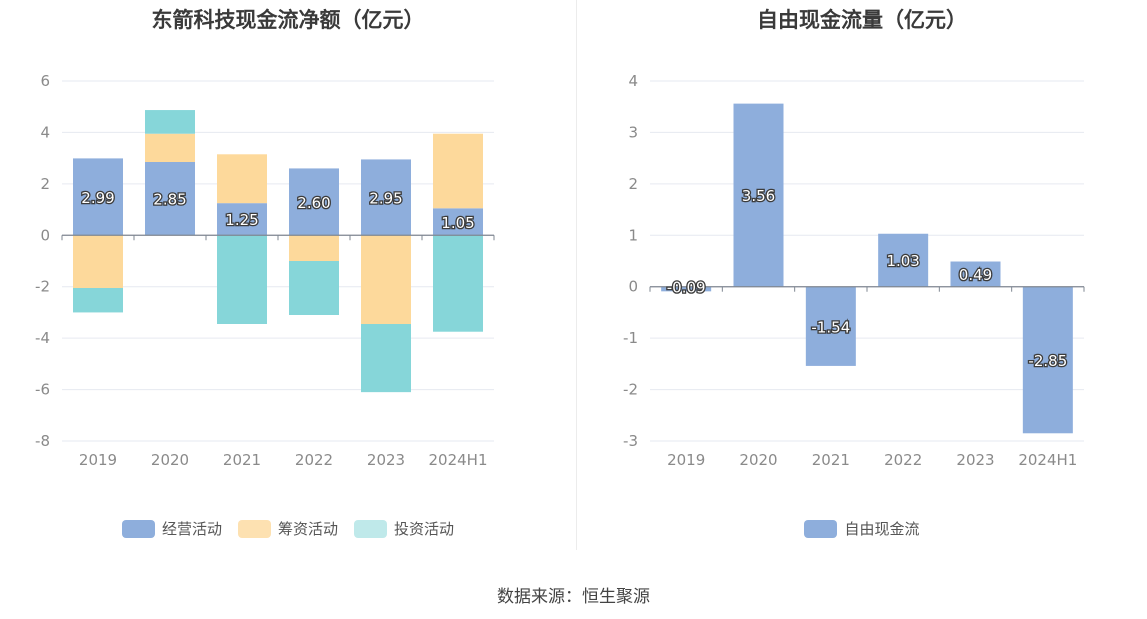  What do you see at coordinates (882, 529) in the screenshot?
I see `legend-label-fcf: 自由现金流` at bounding box center [882, 529].